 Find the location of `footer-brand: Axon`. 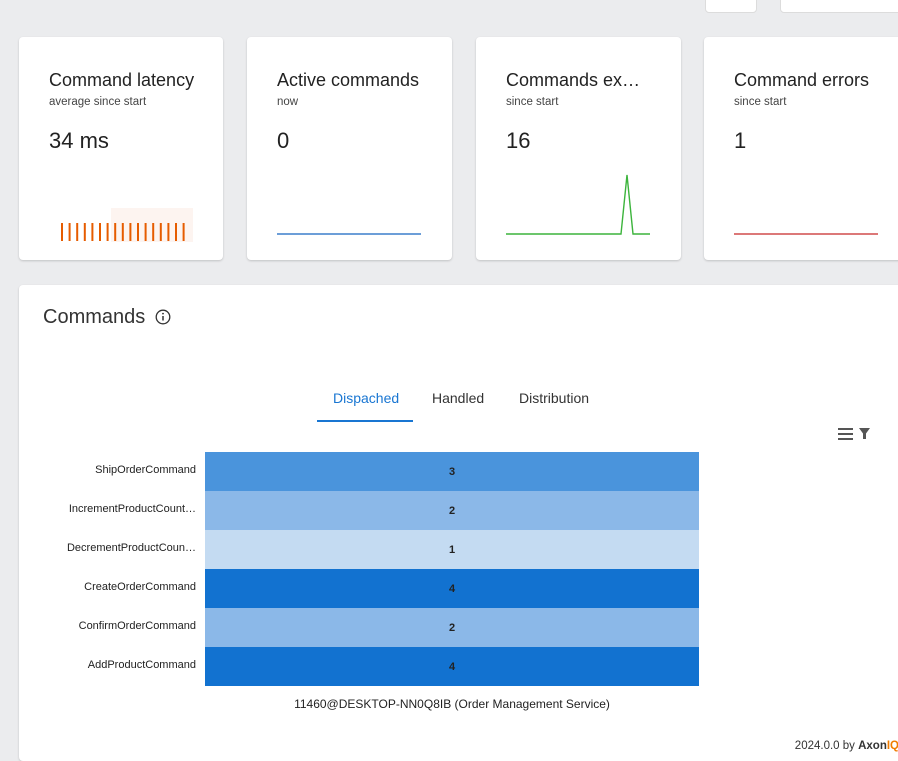

footer-brand: Axon is located at coordinates (872, 746).